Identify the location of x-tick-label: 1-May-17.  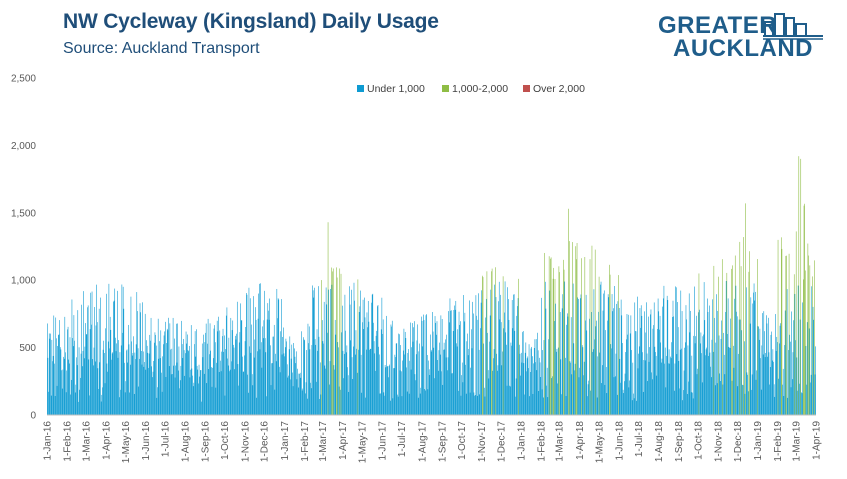
(363, 442).